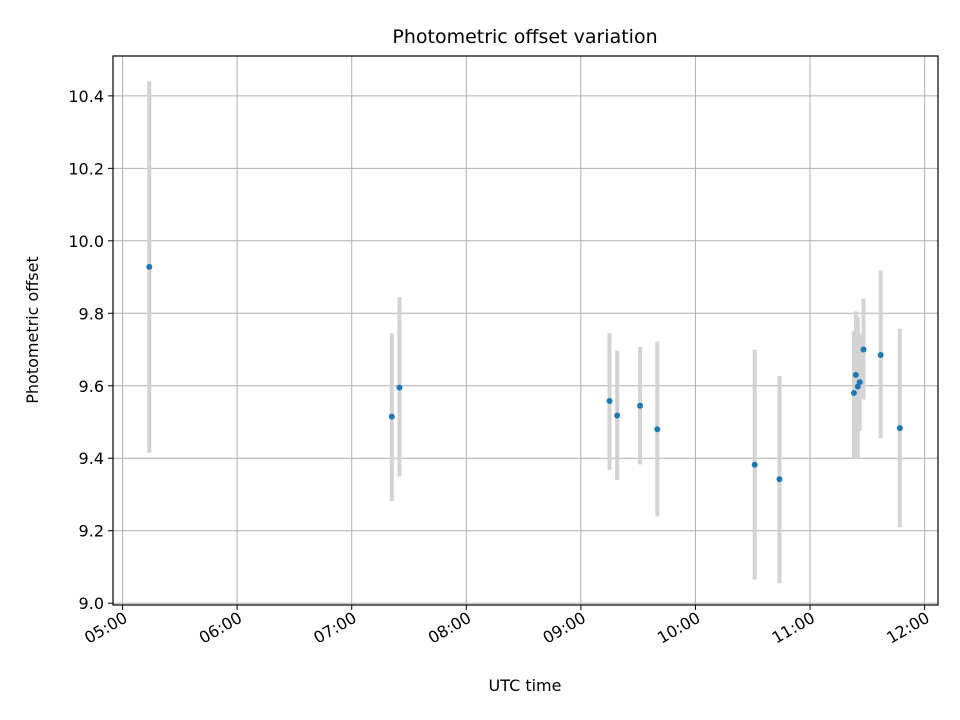 The image size is (960, 720). I want to click on y-axis-label: Photometric offset, so click(32, 330).